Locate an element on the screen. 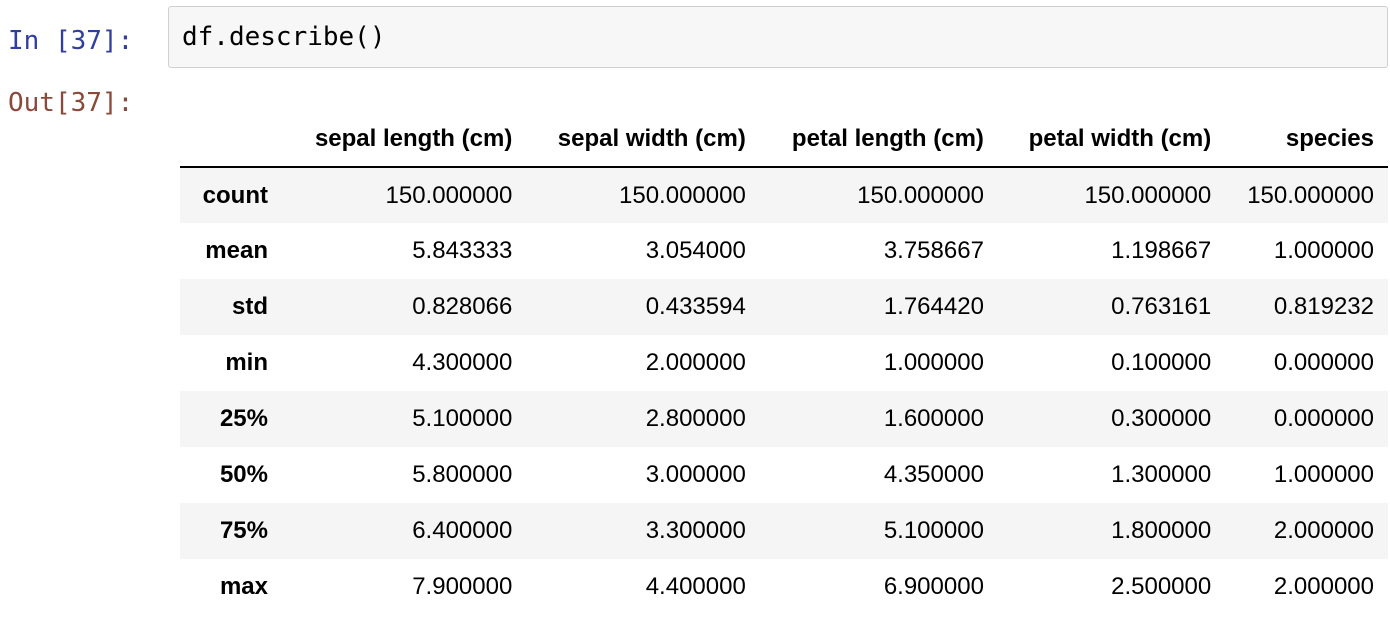  table-cell: 3.300000 is located at coordinates (695, 530).